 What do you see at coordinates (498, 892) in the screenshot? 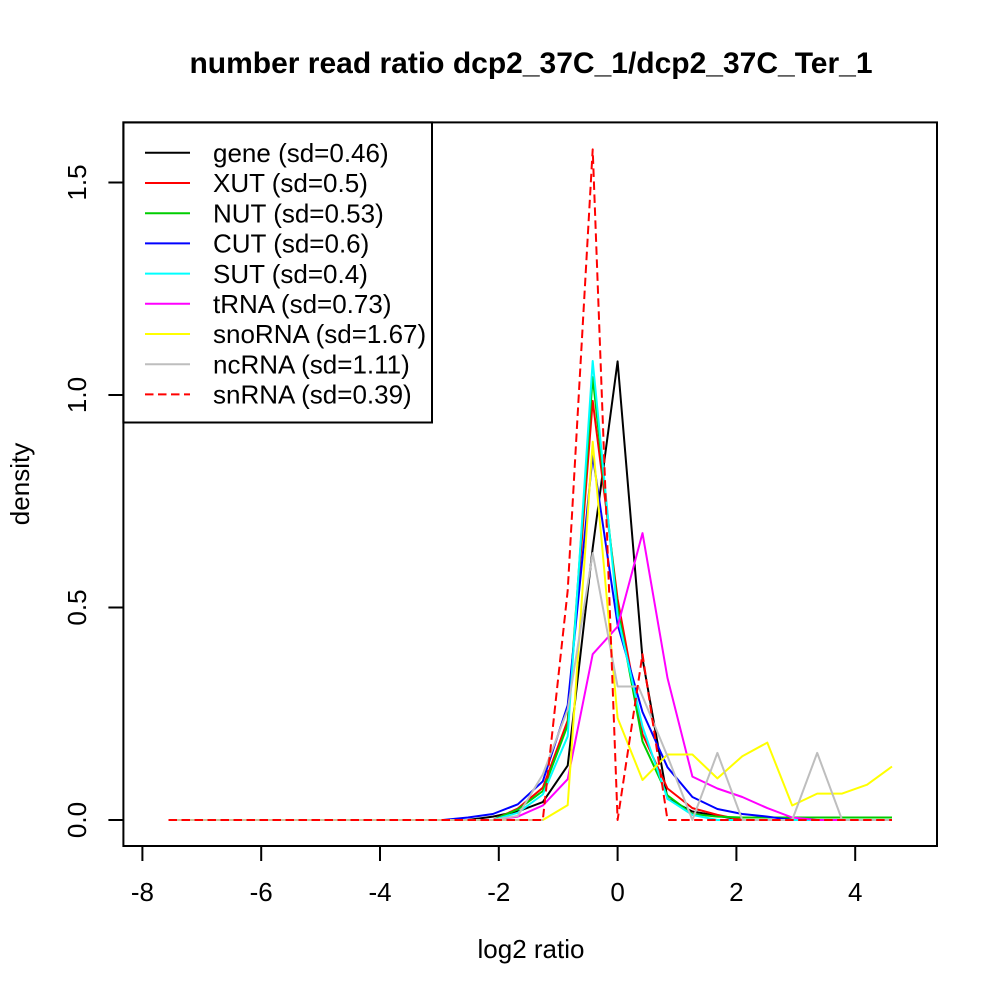
I see `svg-text: -2` at bounding box center [498, 892].